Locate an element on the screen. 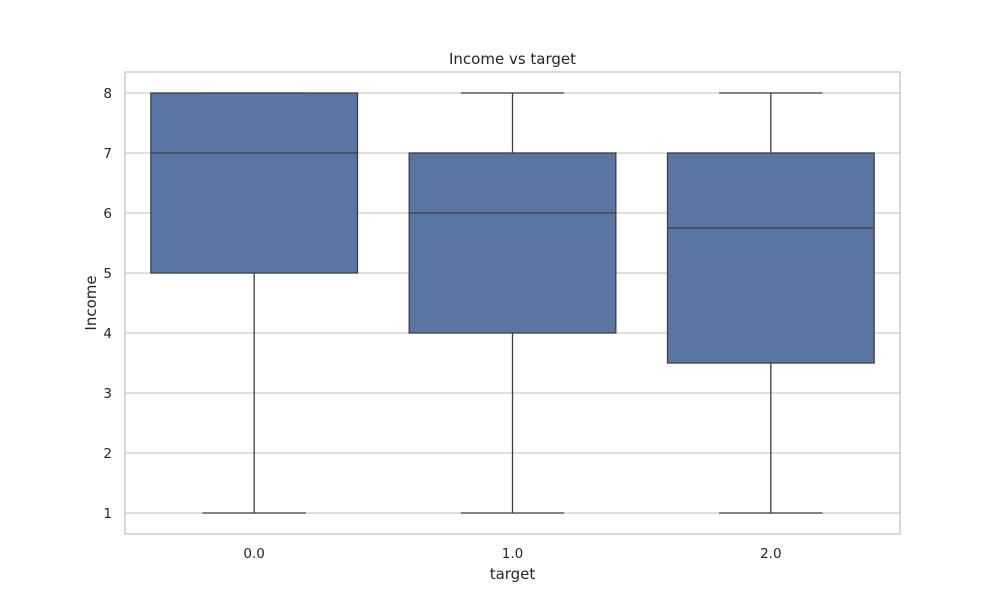  box-1.0 is located at coordinates (512, 303).